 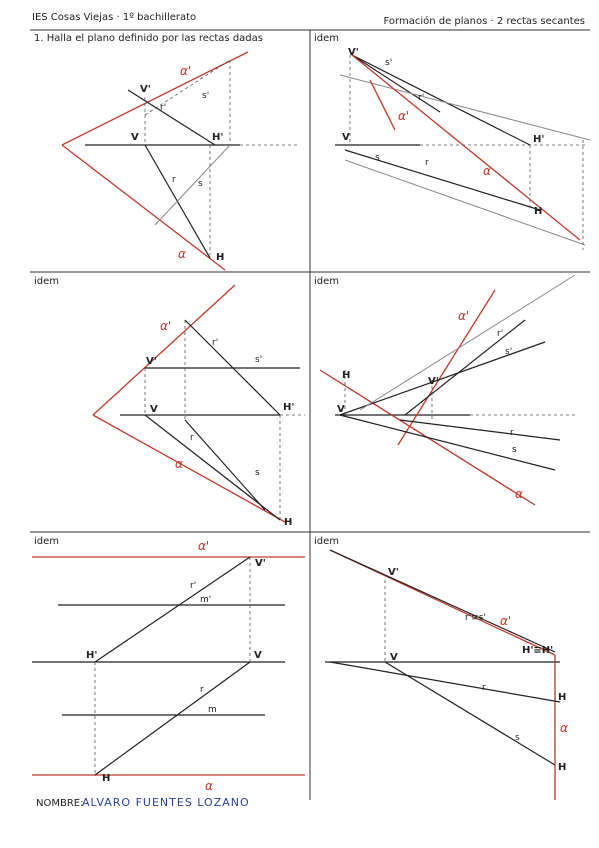 What do you see at coordinates (537, 650) in the screenshot?
I see `label: H'≡H'` at bounding box center [537, 650].